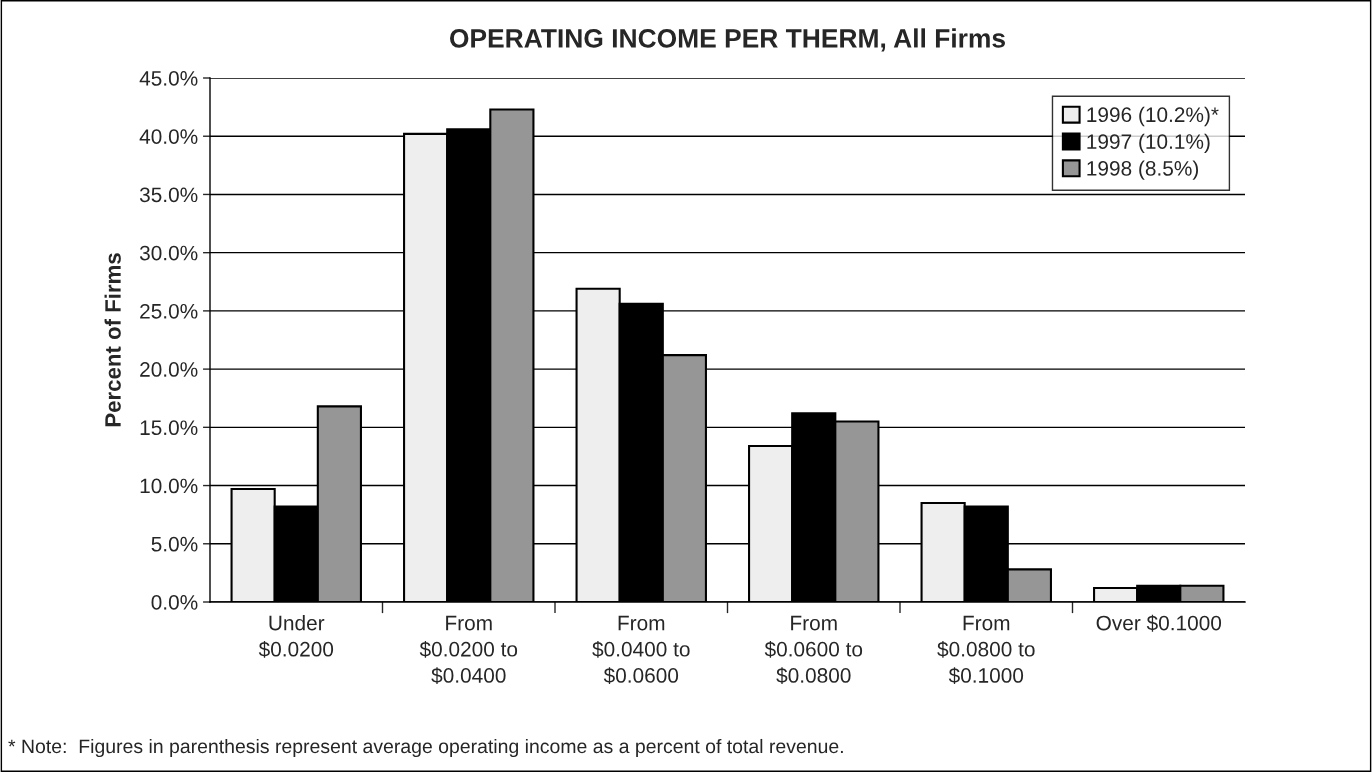  Describe the element at coordinates (1153, 116) in the screenshot. I see `legend-label: 1996 (10.2%)*` at that location.